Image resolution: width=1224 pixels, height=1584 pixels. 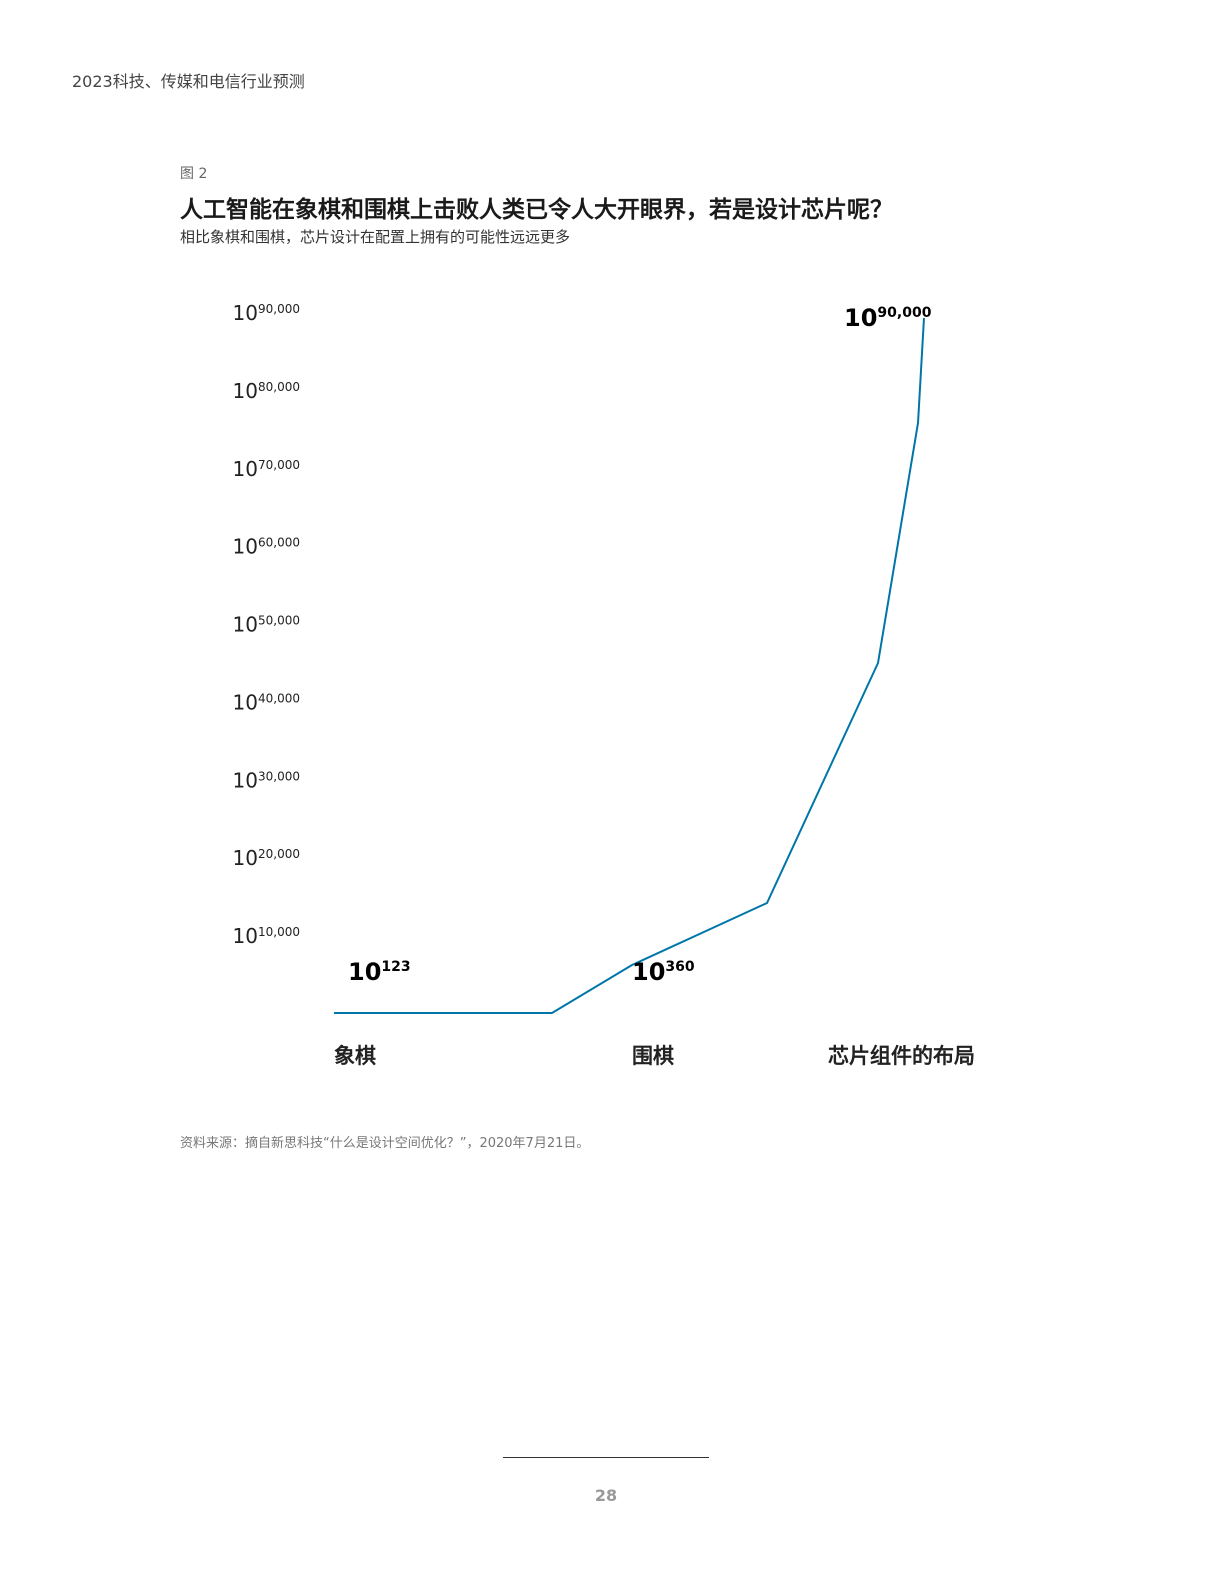 What do you see at coordinates (536, 210) in the screenshot?
I see `chart-title: 人工智能在象棋和围棋上击败人类已令人大开眼界，若是设计芯片呢？` at bounding box center [536, 210].